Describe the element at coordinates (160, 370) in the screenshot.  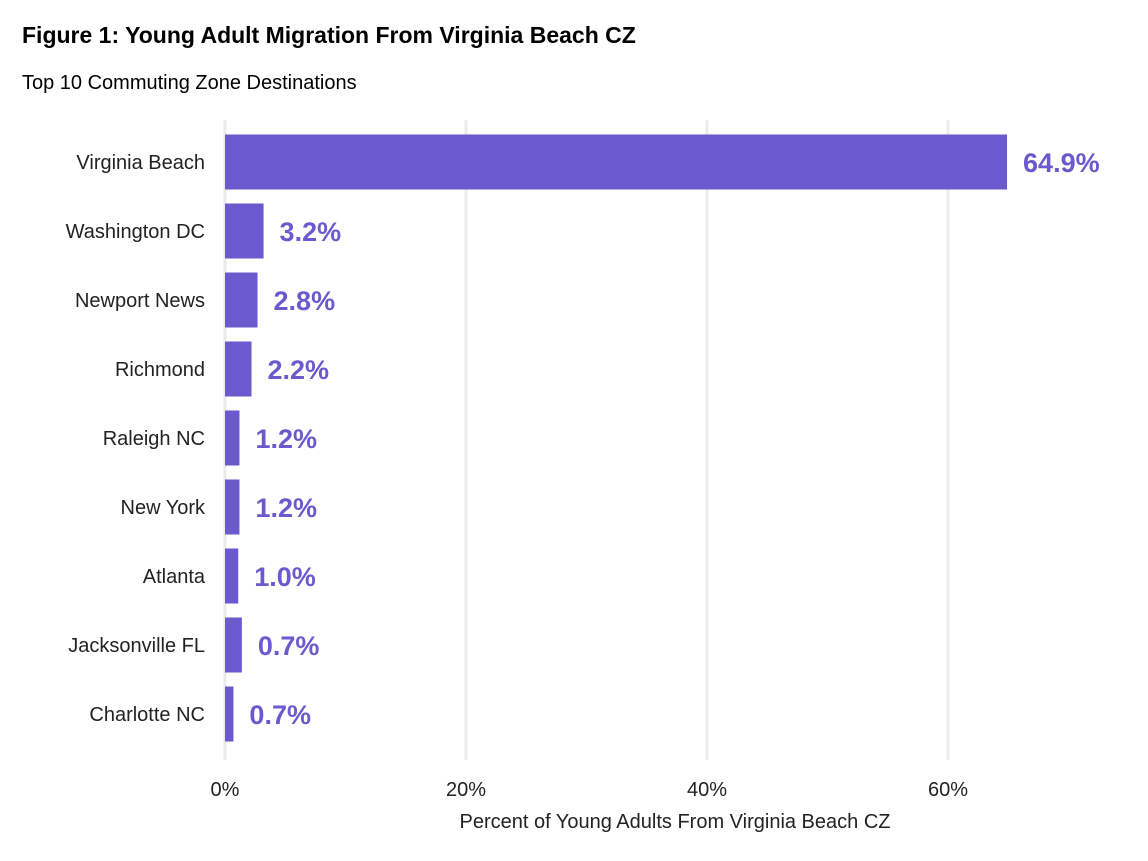
I see `y-tick-label: Richmond` at that location.